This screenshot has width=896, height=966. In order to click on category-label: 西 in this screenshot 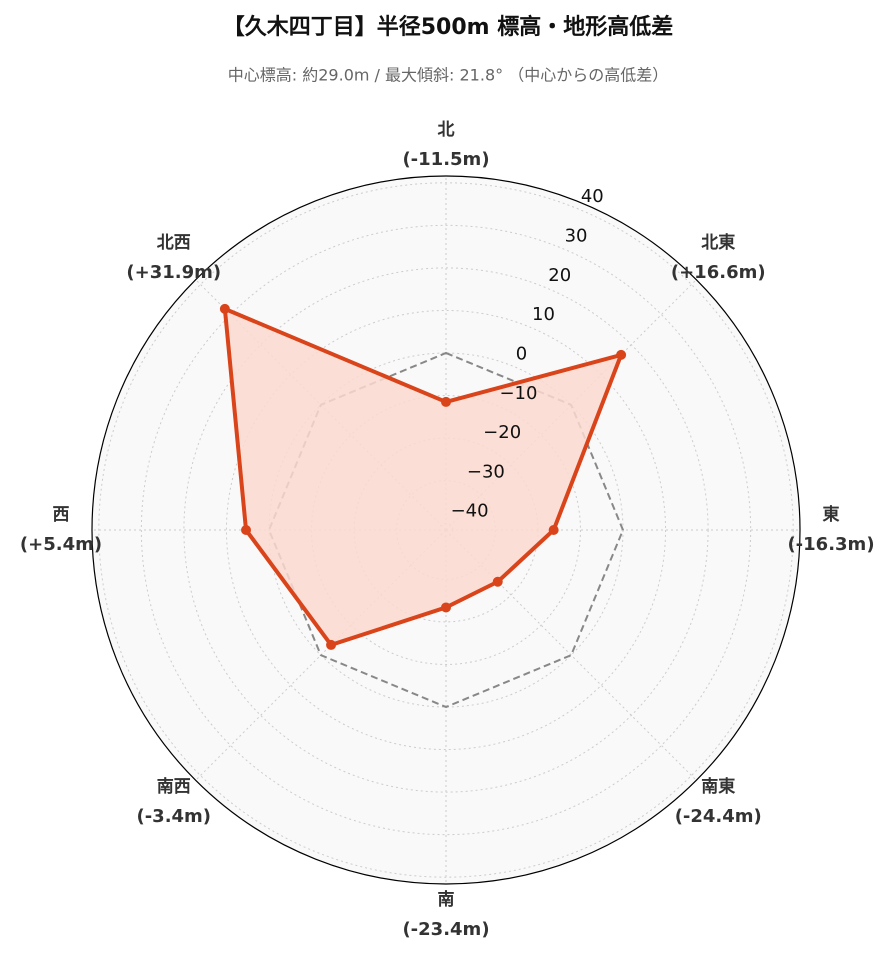, I will do `click(61, 515)`.